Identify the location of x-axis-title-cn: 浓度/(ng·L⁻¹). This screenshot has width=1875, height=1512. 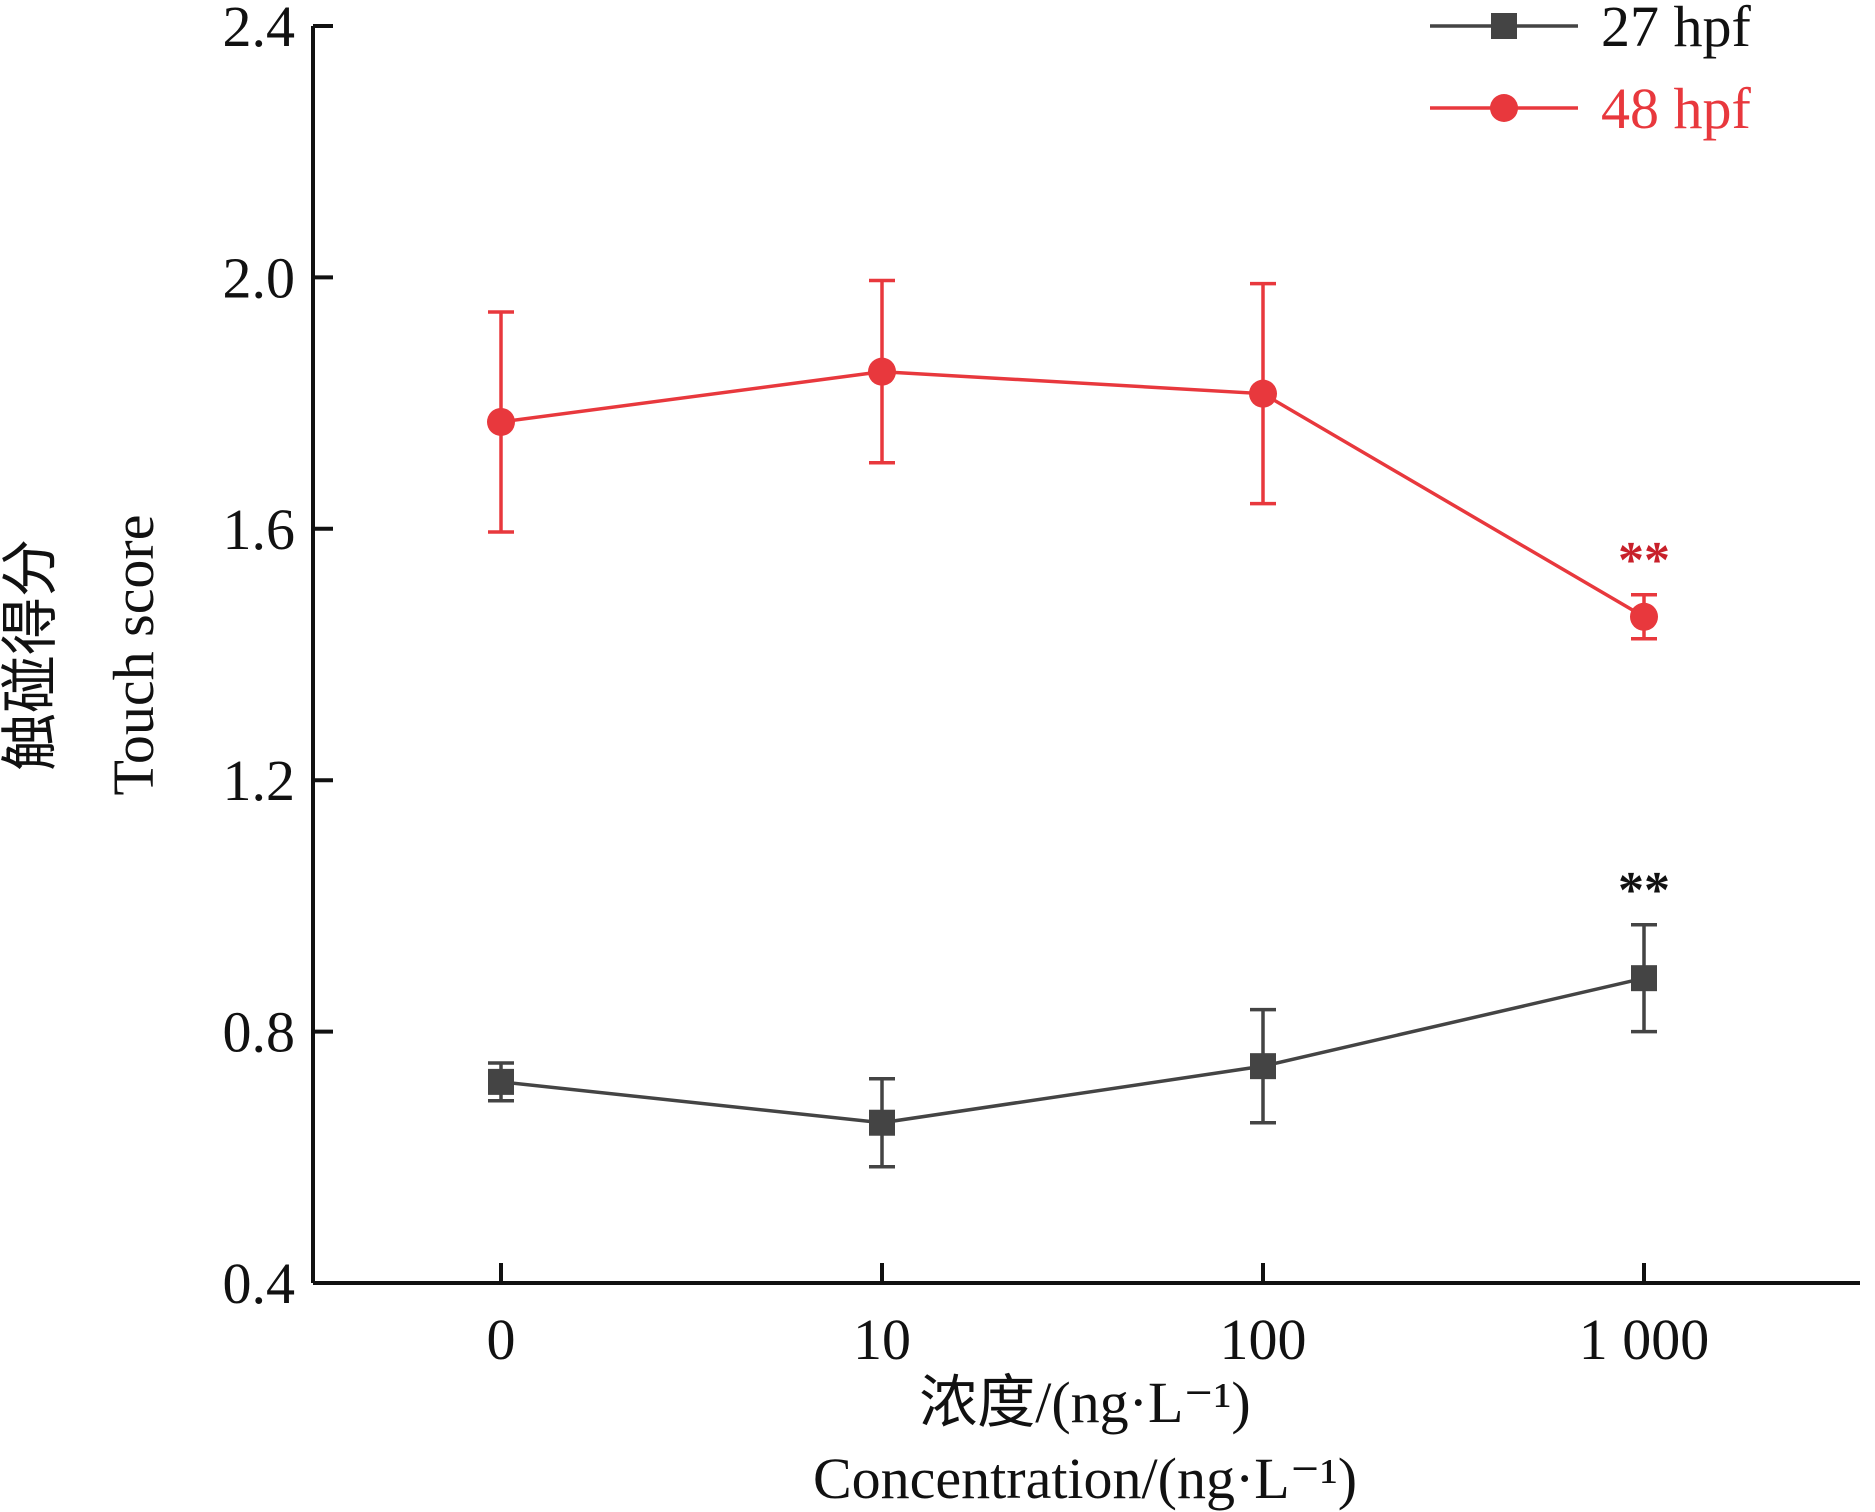
(1085, 1402).